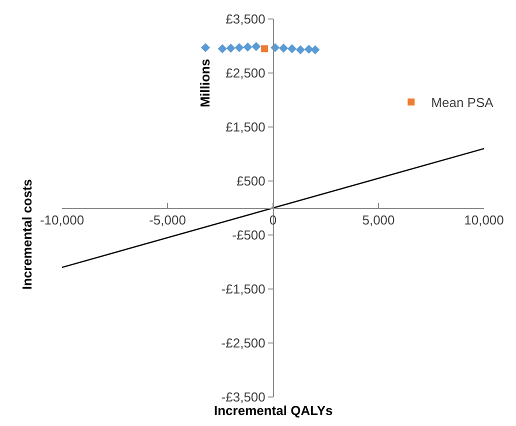  What do you see at coordinates (62, 220) in the screenshot?
I see `x-tick-label: -10,000` at bounding box center [62, 220].